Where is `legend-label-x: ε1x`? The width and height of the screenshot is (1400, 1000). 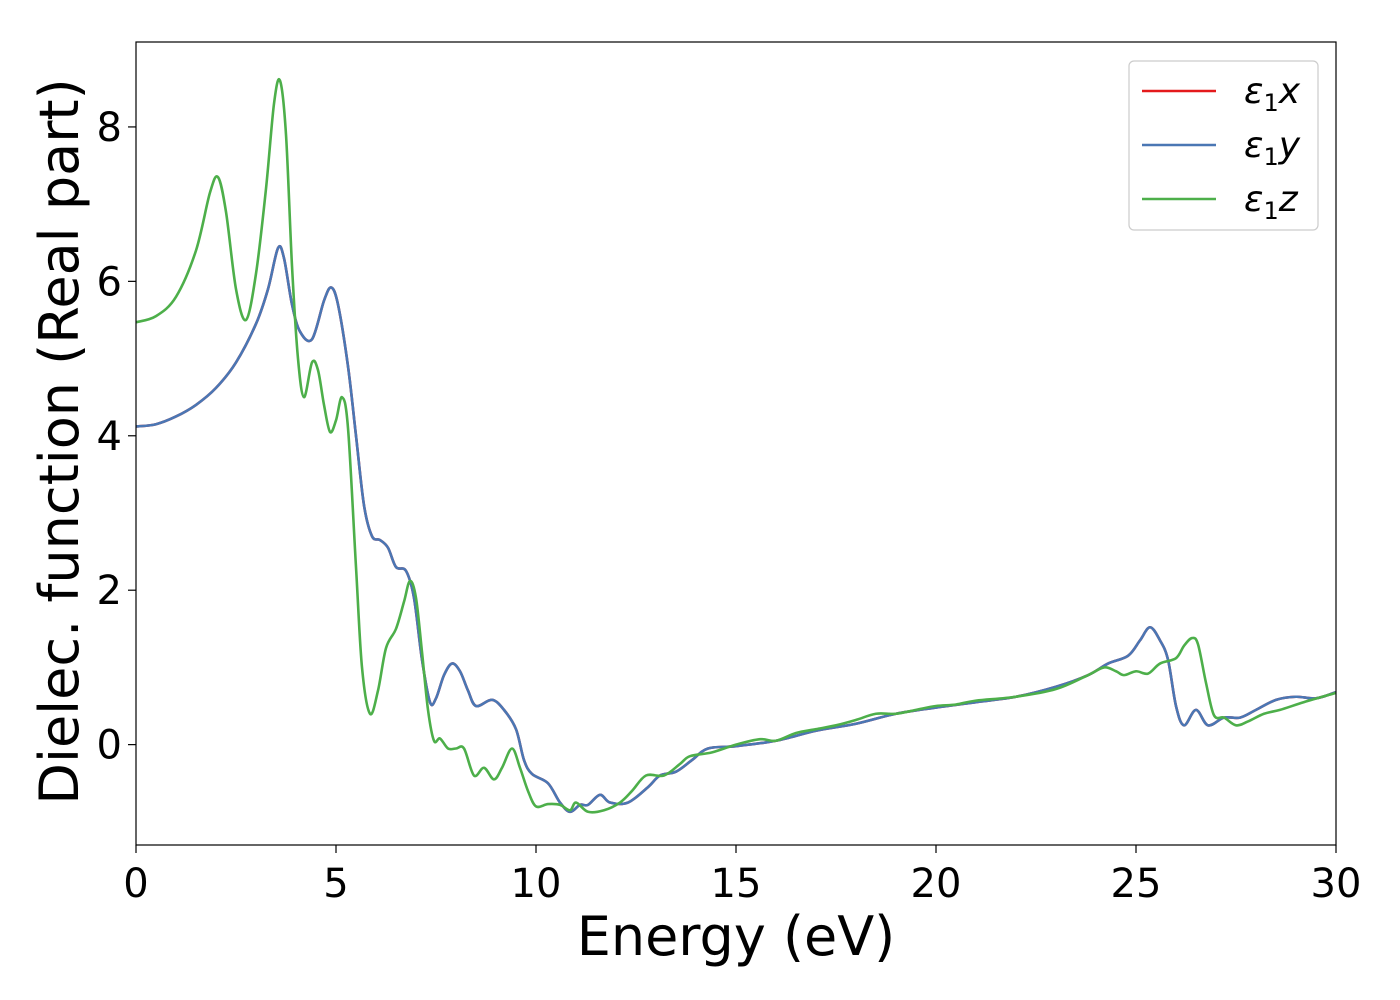 legend-label-x: ε1x is located at coordinates (1272, 94).